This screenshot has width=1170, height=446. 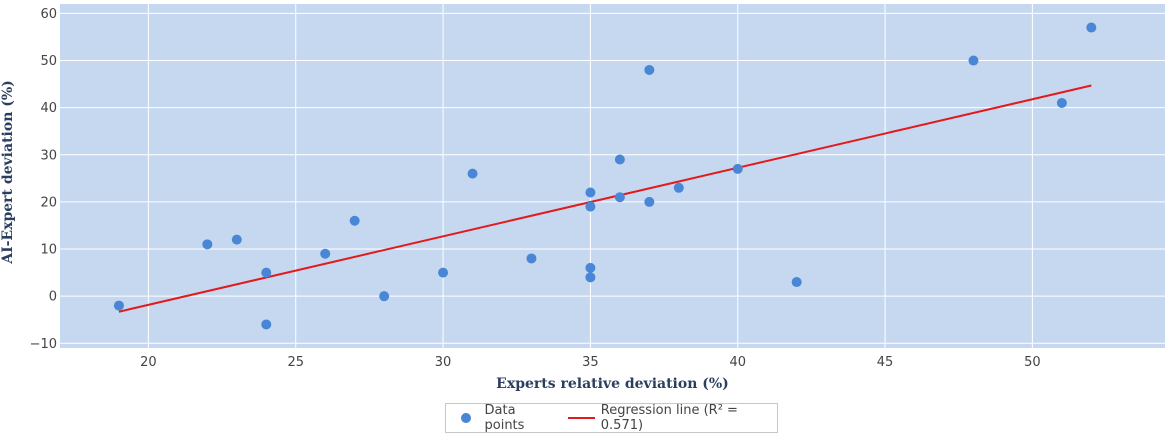 I want to click on legend-item-regression-line: Regression line (R² = 0.571), so click(x=666, y=418).